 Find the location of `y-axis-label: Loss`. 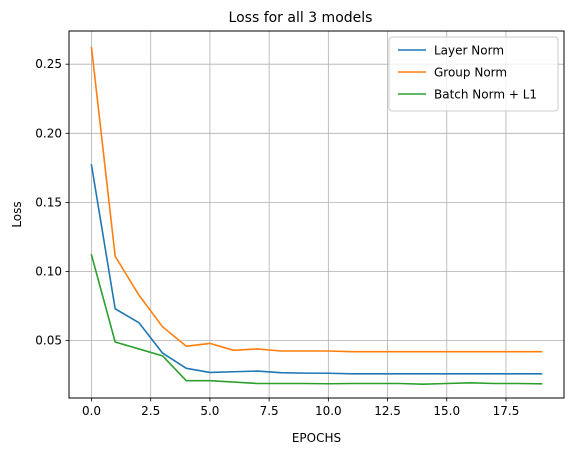

y-axis-label: Loss is located at coordinates (17, 214).